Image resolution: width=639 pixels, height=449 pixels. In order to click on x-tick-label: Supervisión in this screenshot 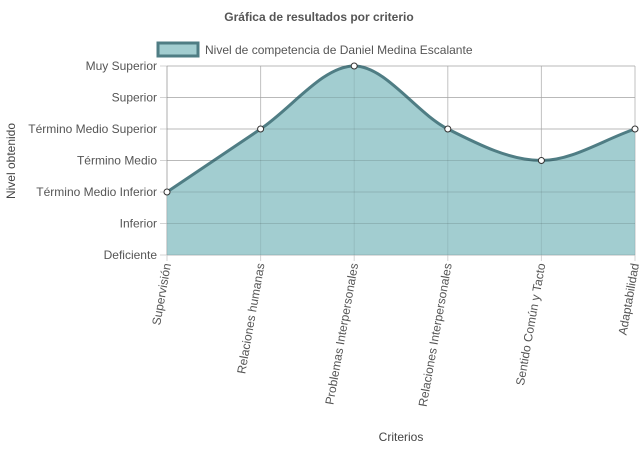, I will do `click(161, 294)`.